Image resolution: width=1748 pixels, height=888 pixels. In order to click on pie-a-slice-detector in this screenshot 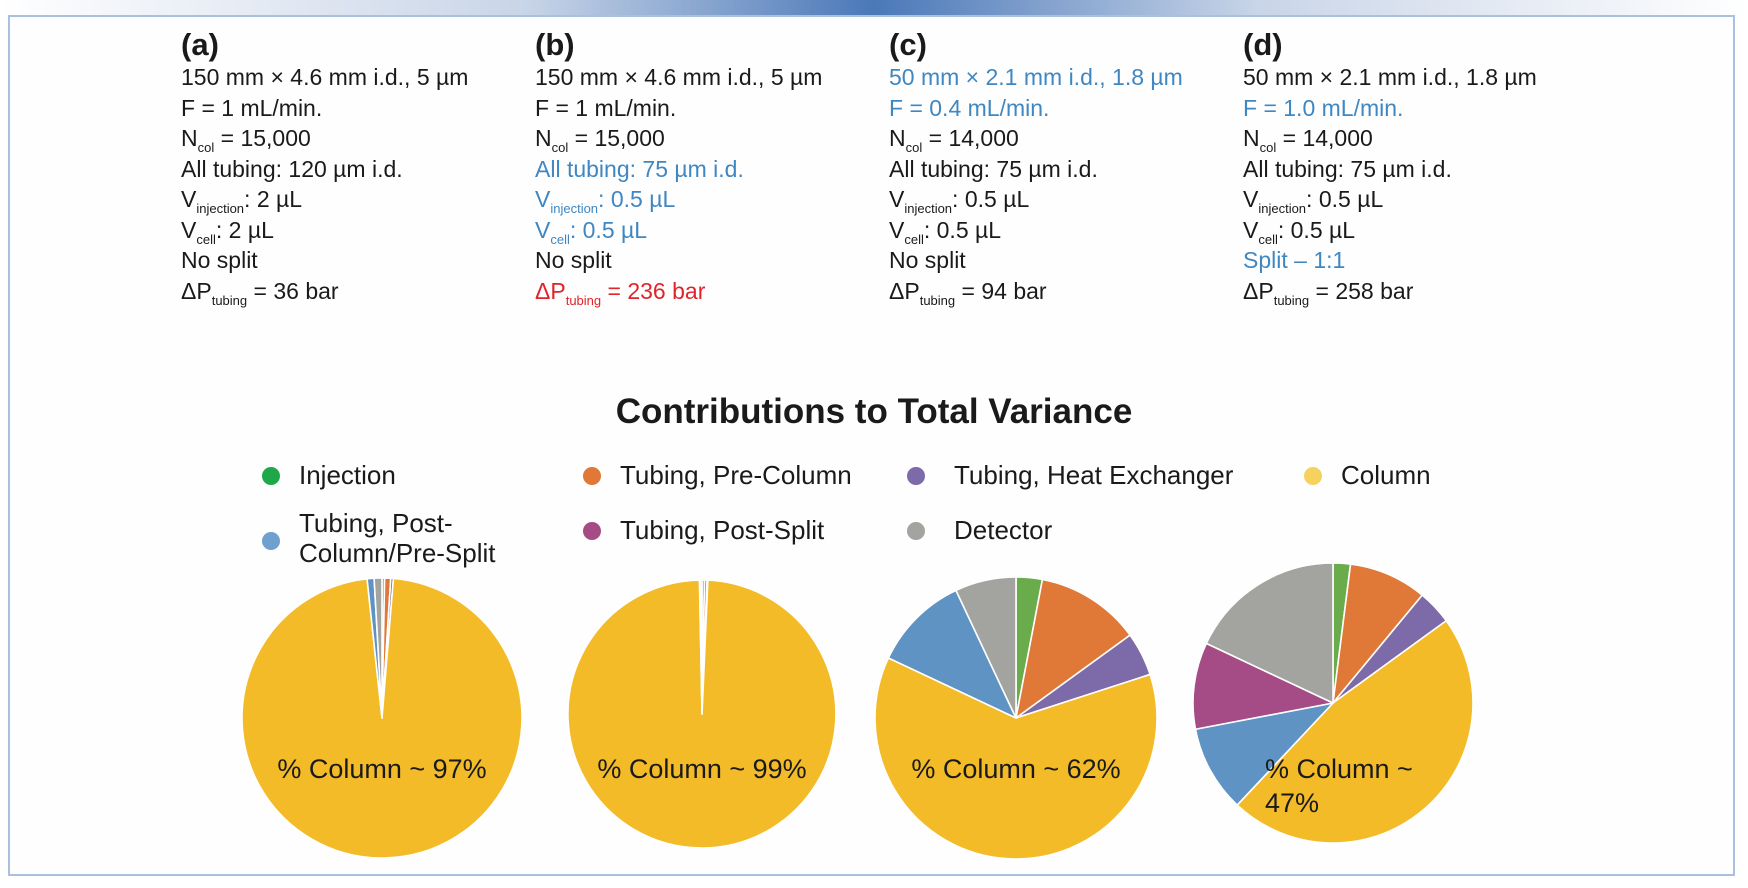, I will do `click(378, 648)`.